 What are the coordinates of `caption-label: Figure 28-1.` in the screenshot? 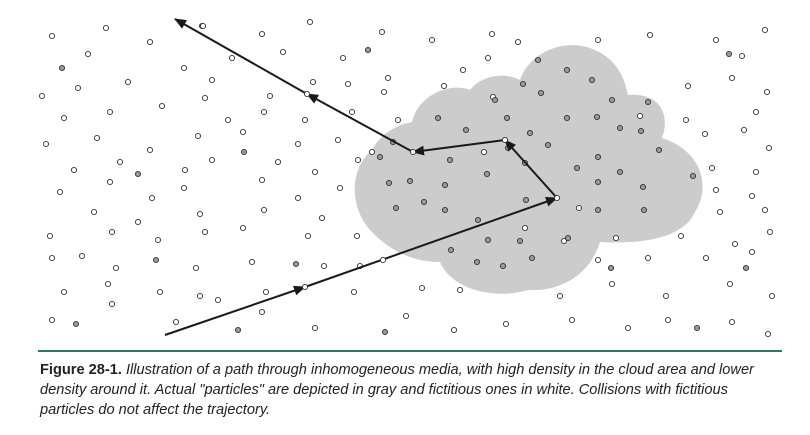 It's located at (81, 370).